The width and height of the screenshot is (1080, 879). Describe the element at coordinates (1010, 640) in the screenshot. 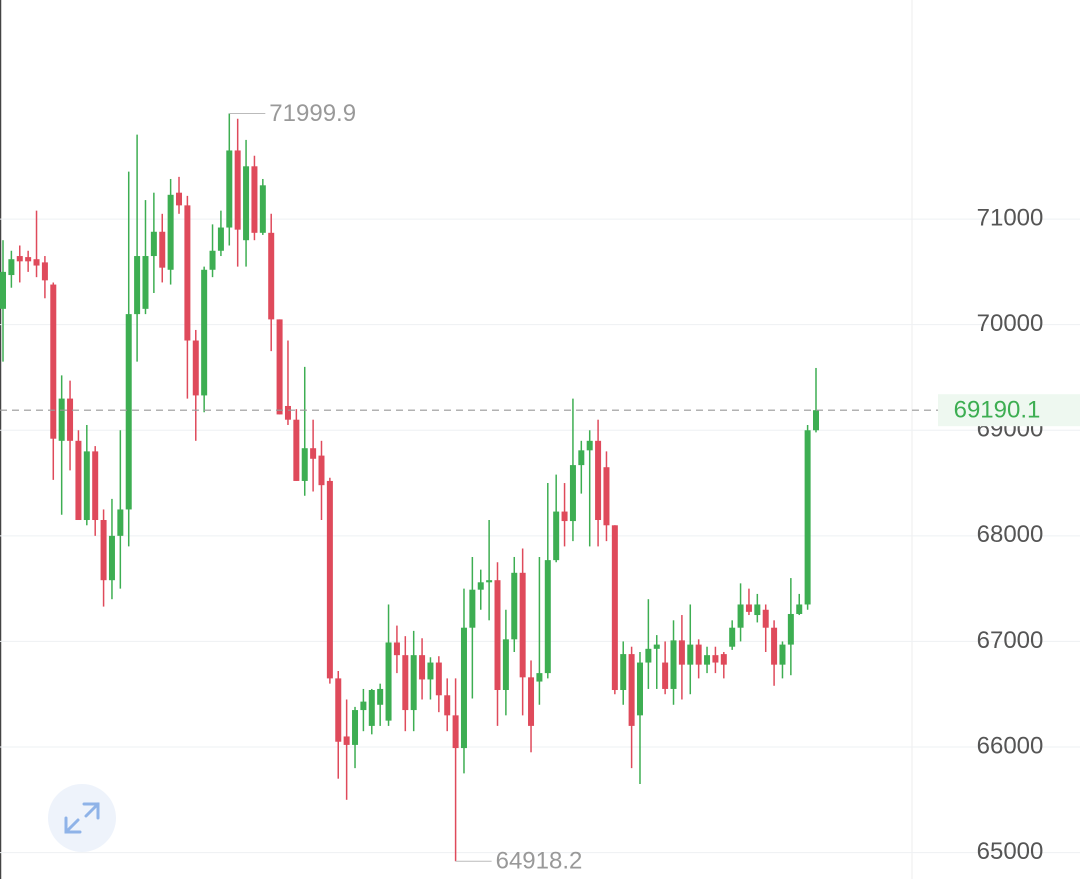

I see `y-tick-label: 67000` at that location.